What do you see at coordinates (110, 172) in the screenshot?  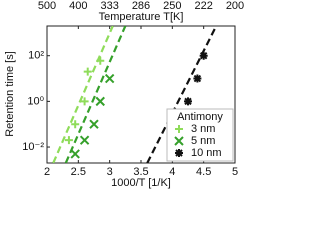 I see `x-tick-label: 3` at bounding box center [110, 172].